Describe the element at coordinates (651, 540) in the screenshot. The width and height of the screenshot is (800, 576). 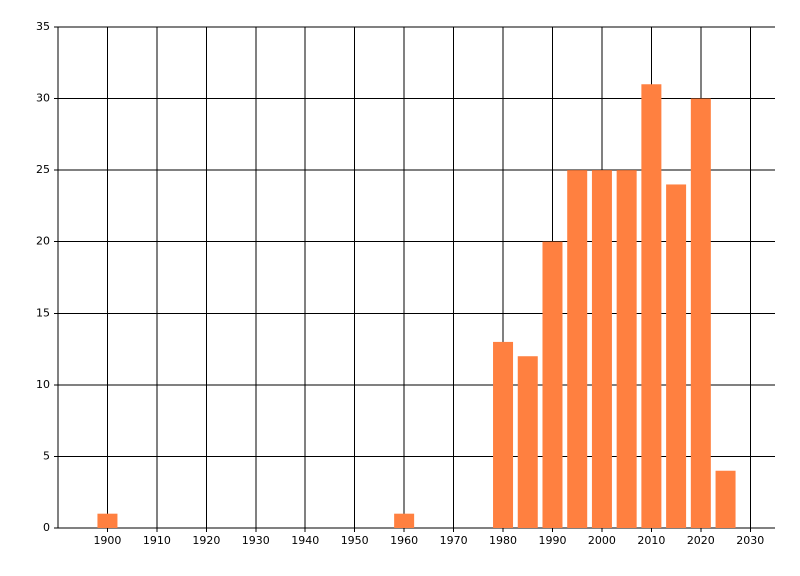
I see `x-tick-label: 2010` at that location.